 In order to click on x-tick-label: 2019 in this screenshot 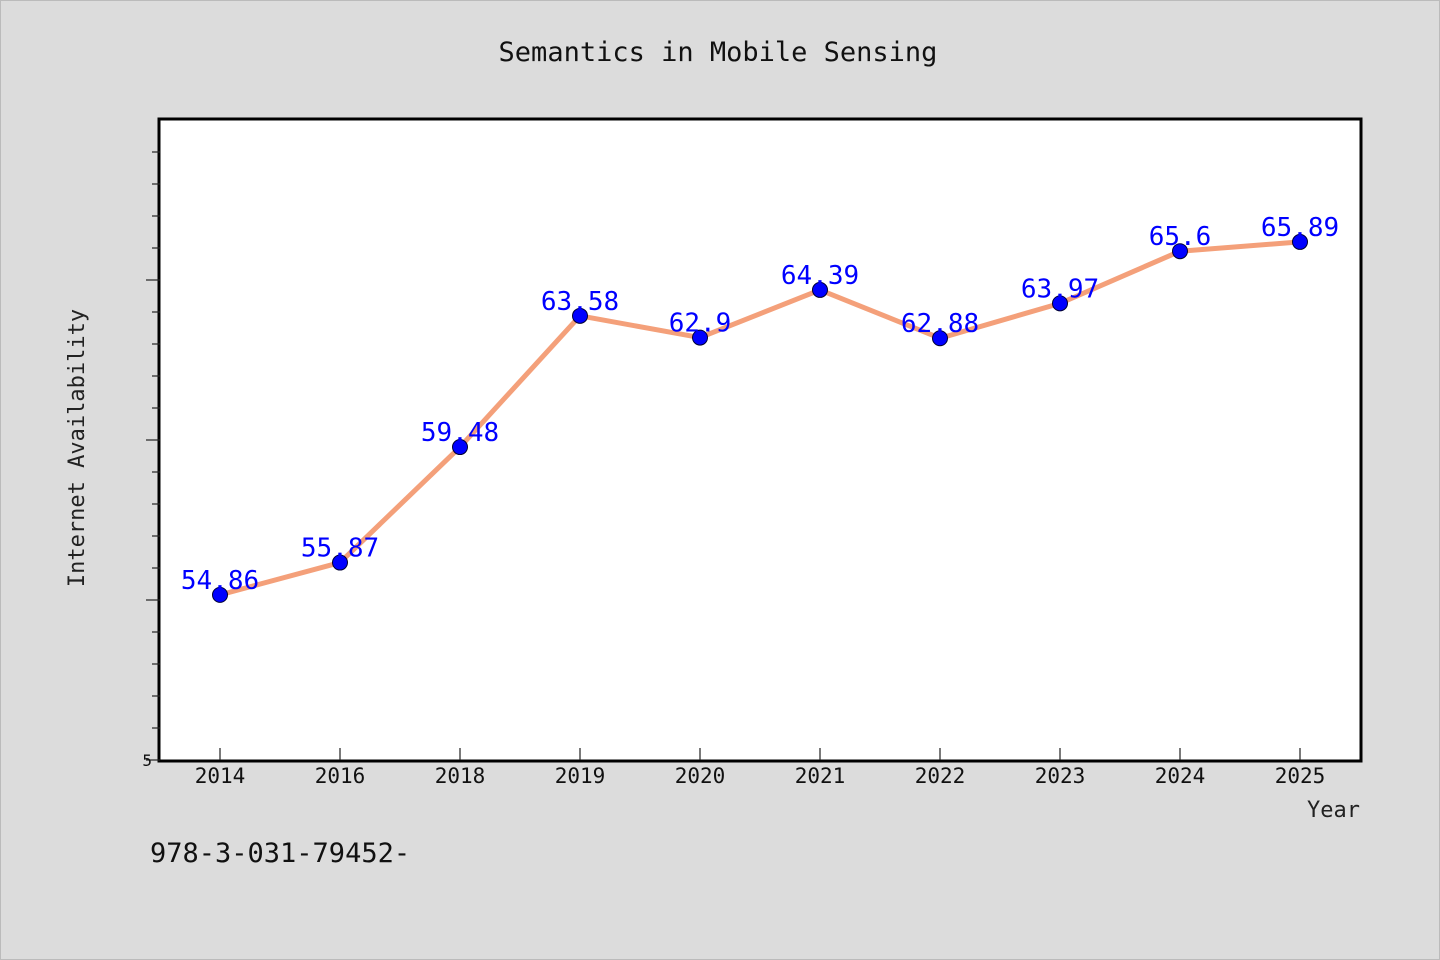, I will do `click(580, 776)`.